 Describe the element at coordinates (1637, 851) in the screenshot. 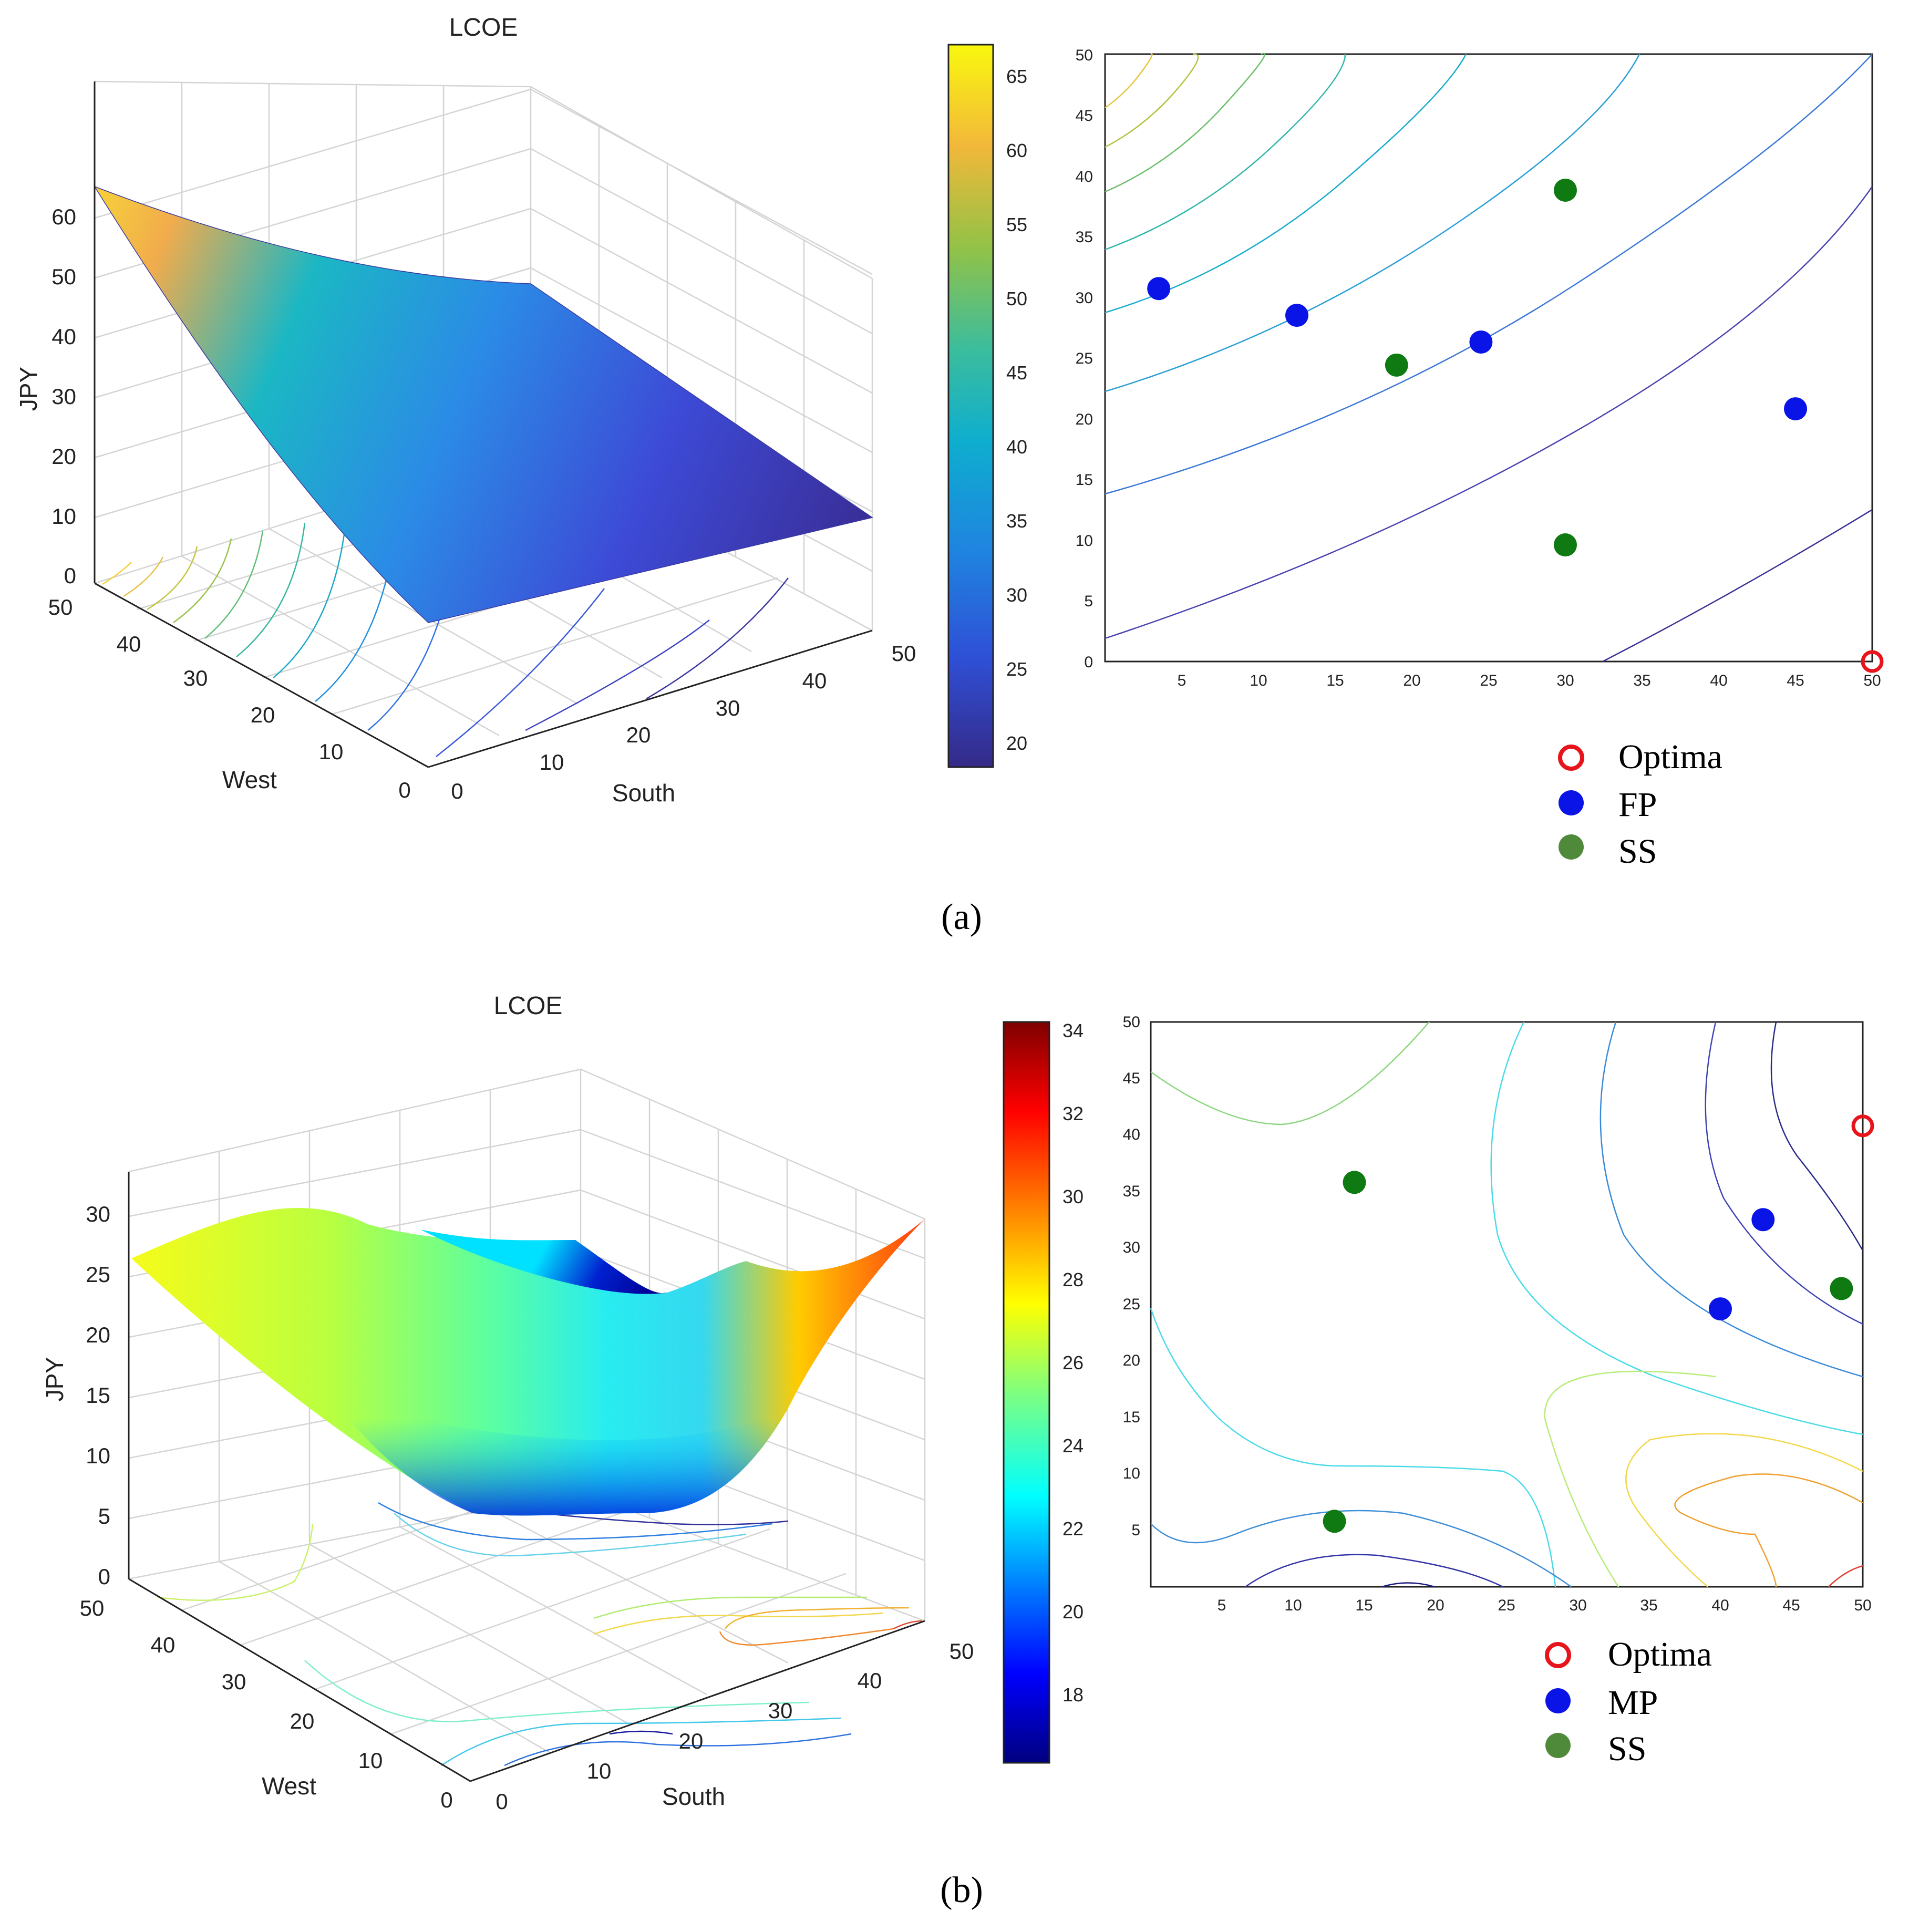

I see `a-legend-ss: SS` at that location.